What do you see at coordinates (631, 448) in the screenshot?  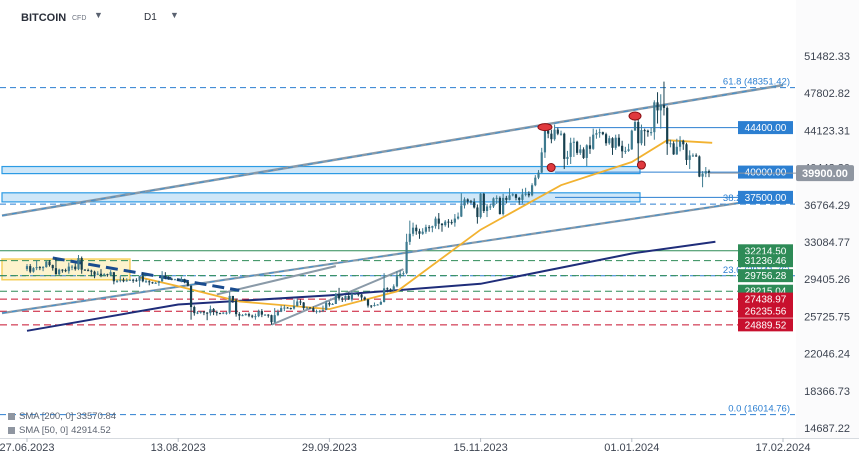 I see `time-tick-label: 01.01.2024` at bounding box center [631, 448].